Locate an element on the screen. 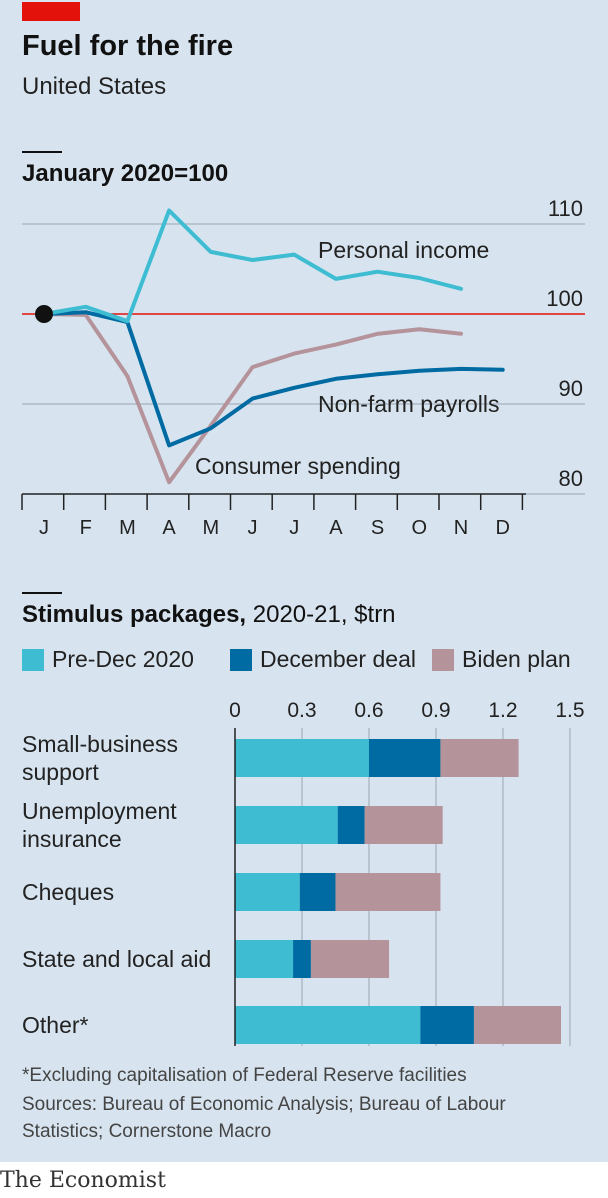 Image resolution: width=608 pixels, height=1198 pixels. series-label: Consumer spending is located at coordinates (298, 466).